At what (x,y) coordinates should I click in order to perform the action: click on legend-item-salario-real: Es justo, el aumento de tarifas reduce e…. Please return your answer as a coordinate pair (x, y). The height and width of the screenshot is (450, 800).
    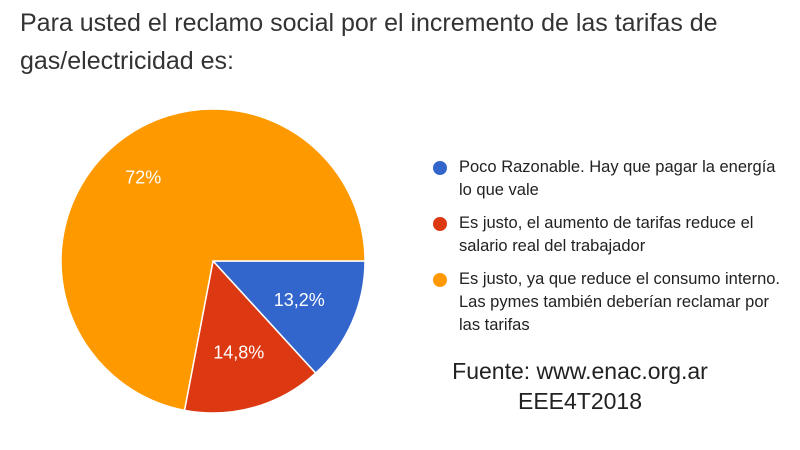
    Looking at the image, I should click on (610, 235).